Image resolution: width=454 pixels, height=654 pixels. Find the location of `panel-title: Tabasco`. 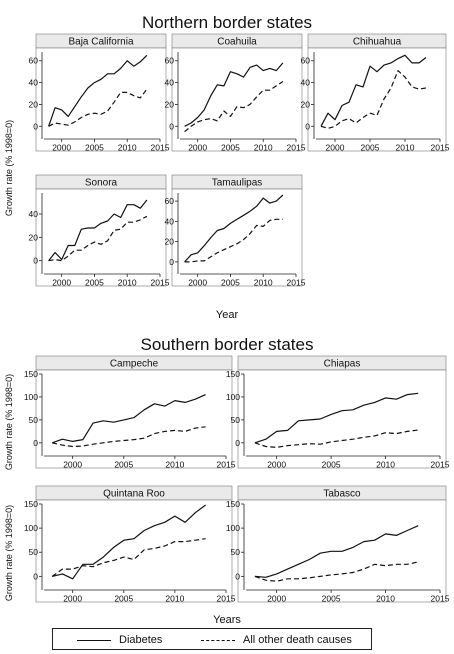

panel-title: Tabasco is located at coordinates (342, 494).